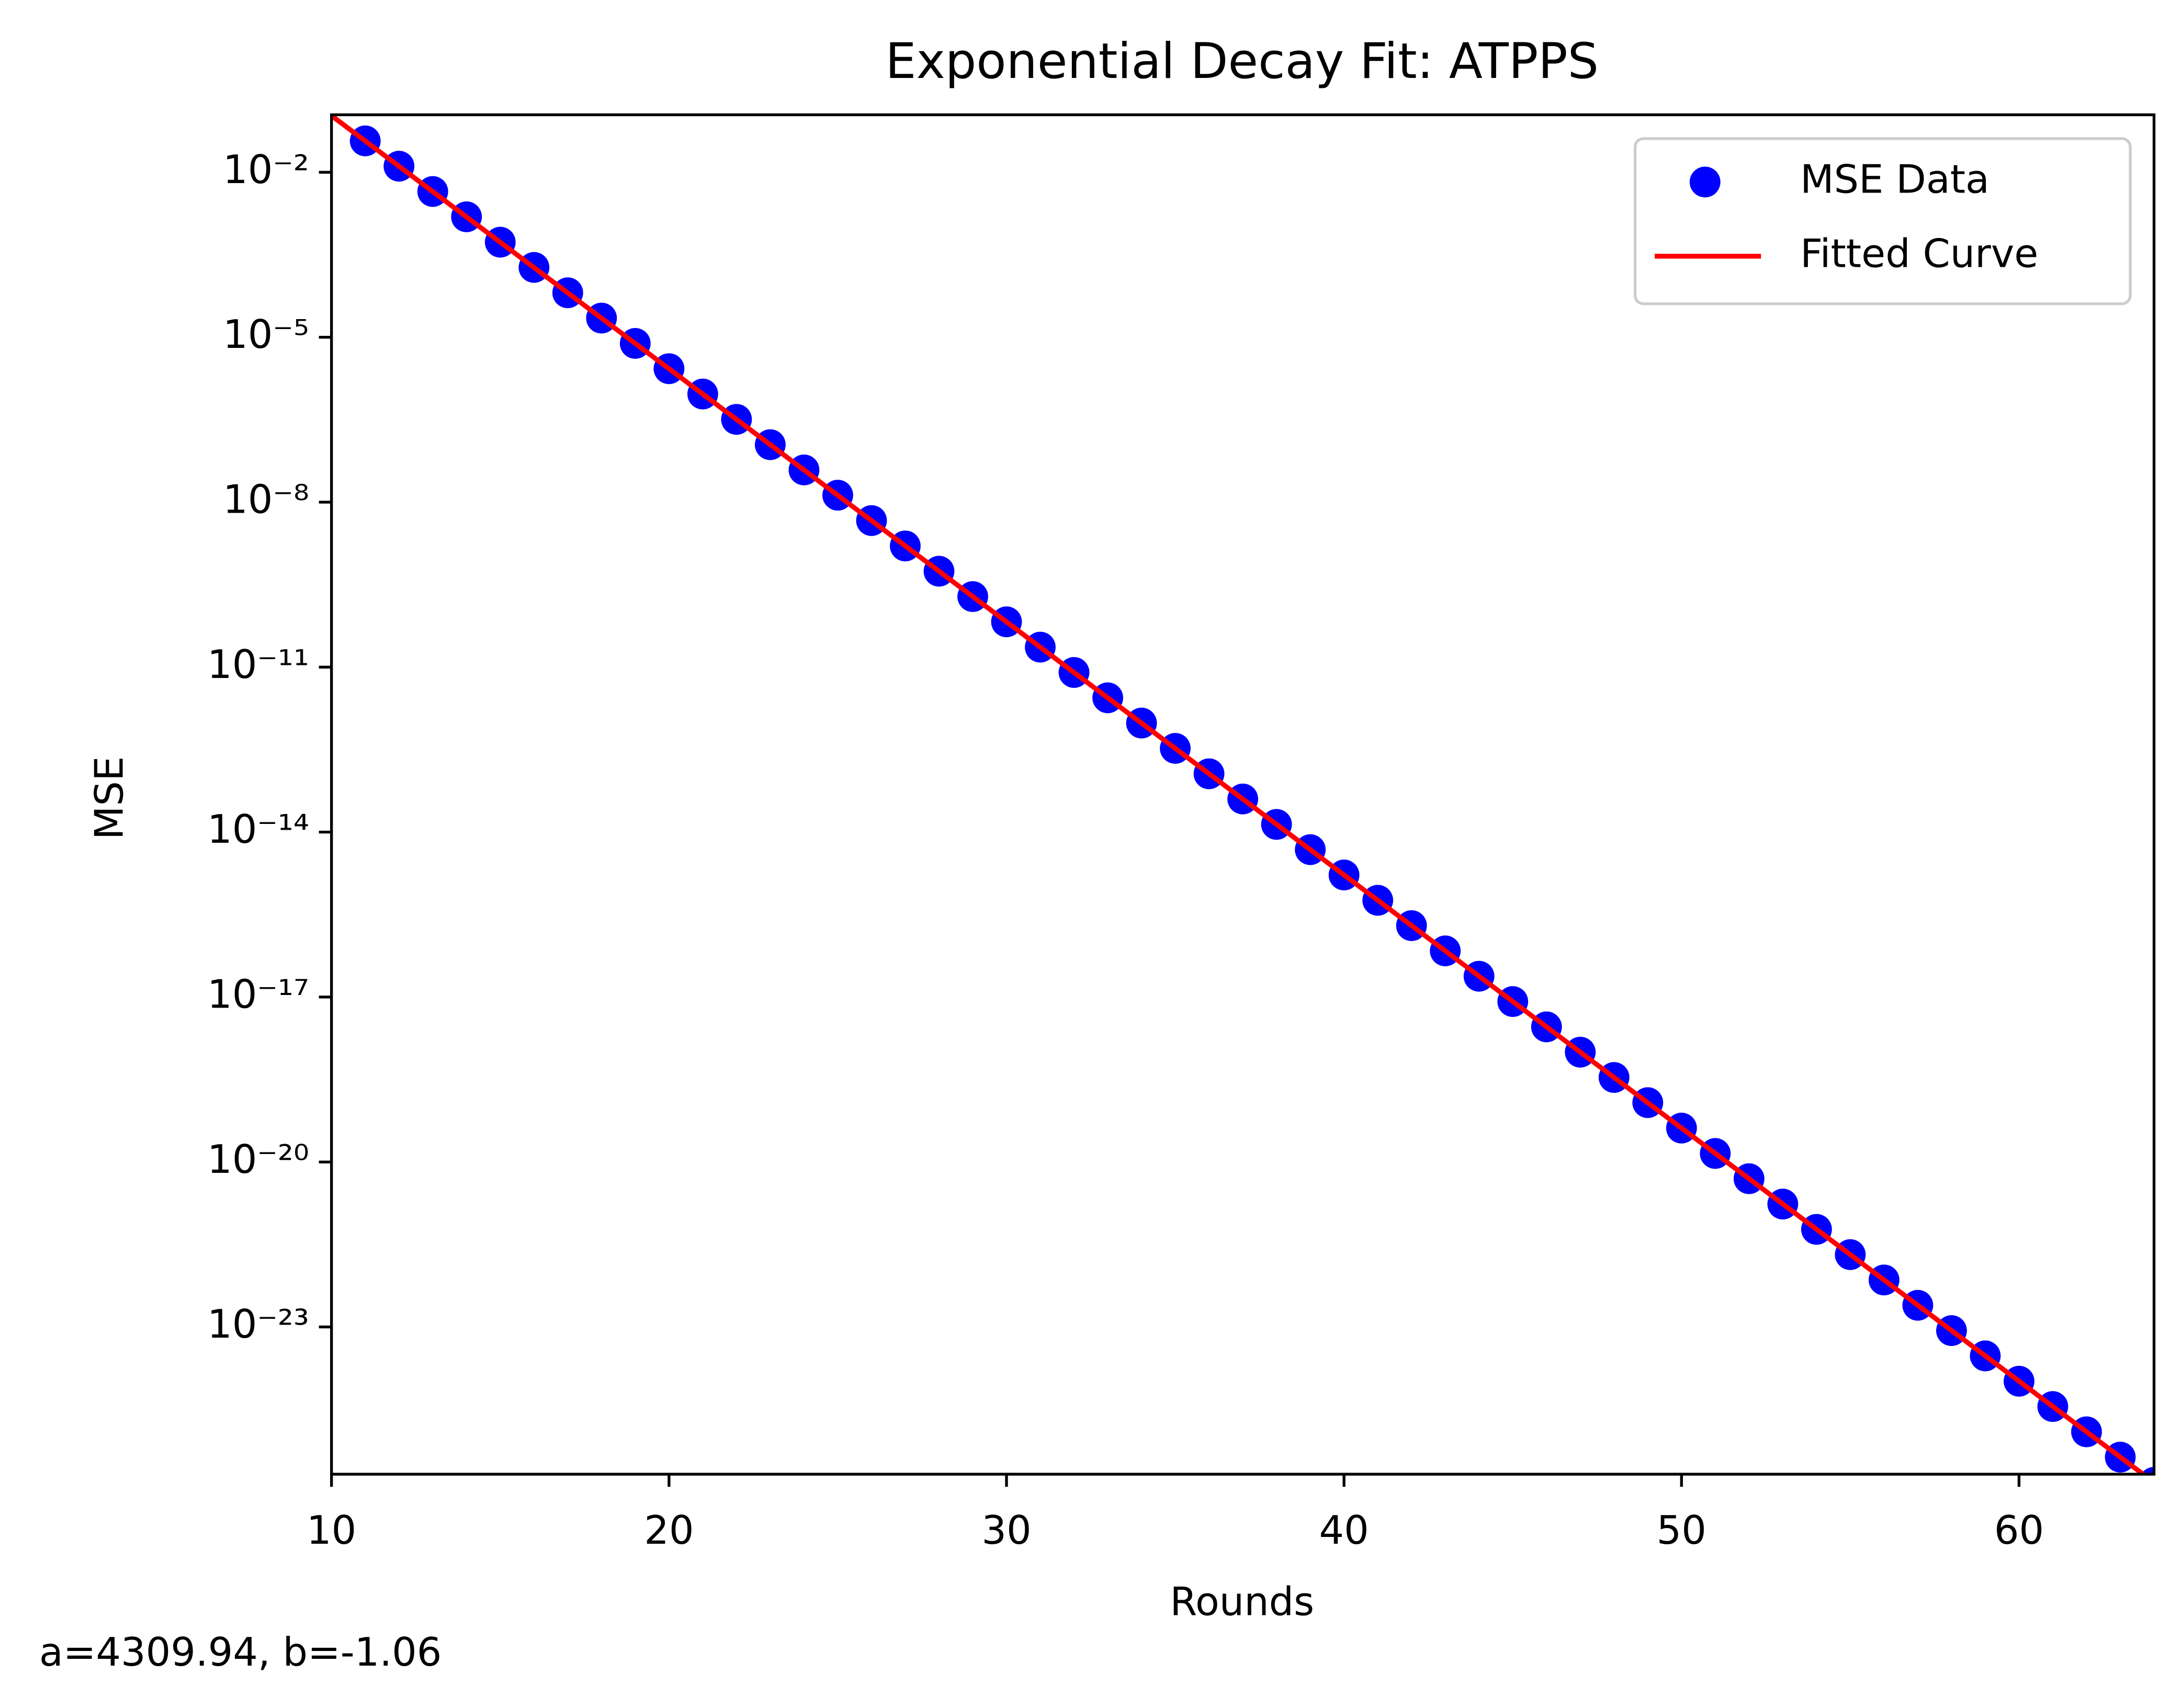 Image resolution: width=2182 pixels, height=1708 pixels. Describe the element at coordinates (258, 1324) in the screenshot. I see `y-tick-label: 10⁻²³` at that location.